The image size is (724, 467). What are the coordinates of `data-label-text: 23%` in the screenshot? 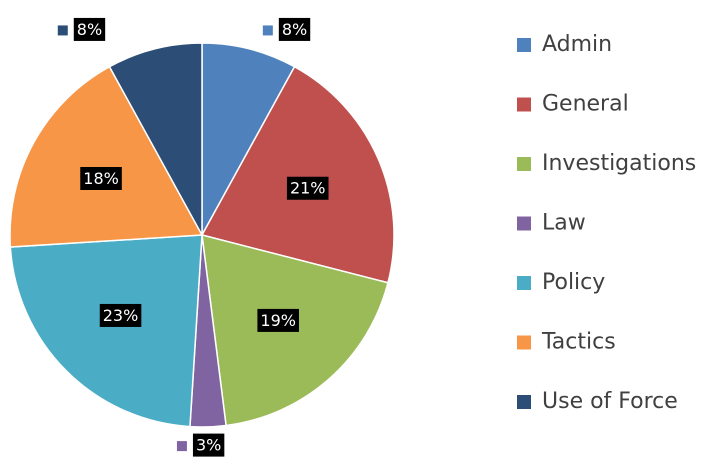 It's located at (121, 315).